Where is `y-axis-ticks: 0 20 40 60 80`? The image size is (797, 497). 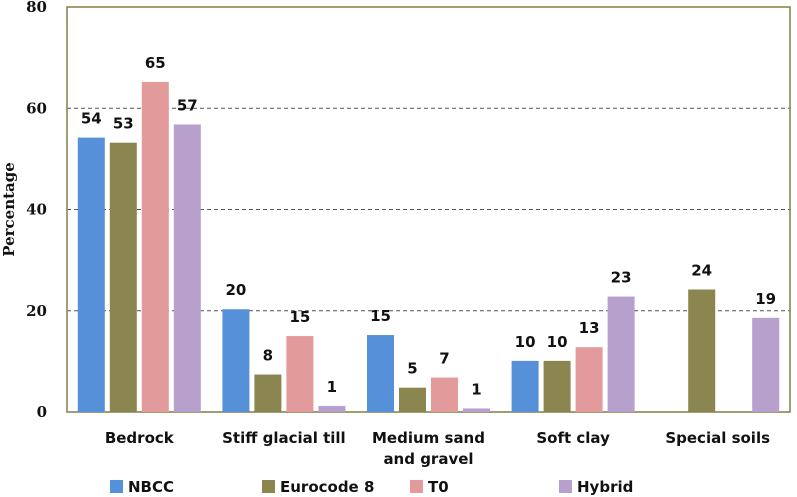
y-axis-ticks: 0 20 40 60 80 is located at coordinates (36, 210).